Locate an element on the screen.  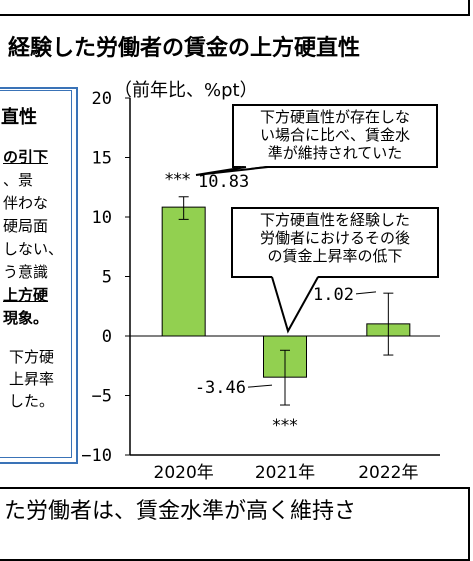
y-tick-label: 0 is located at coordinates (107, 337).